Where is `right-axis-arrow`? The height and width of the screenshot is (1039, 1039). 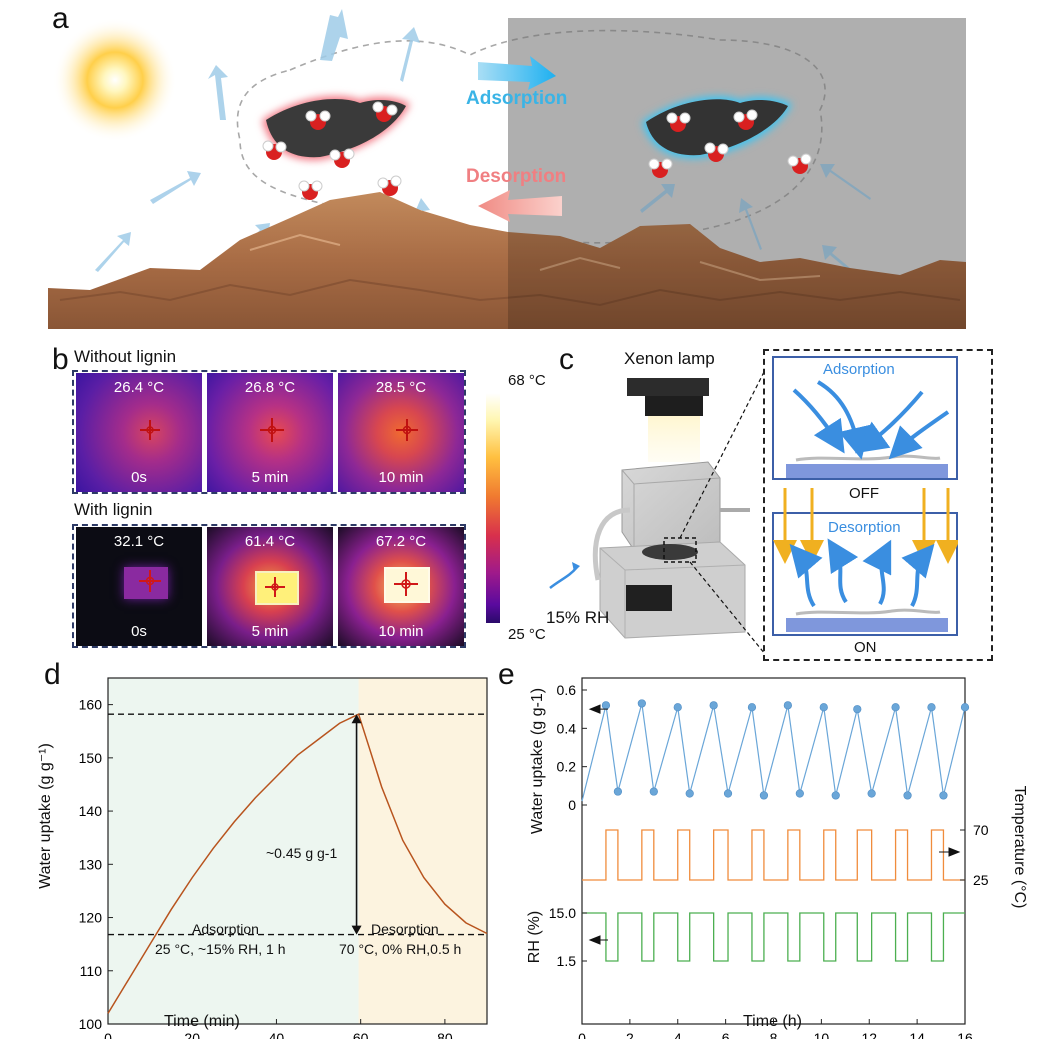 right-axis-arrow is located at coordinates (950, 852).